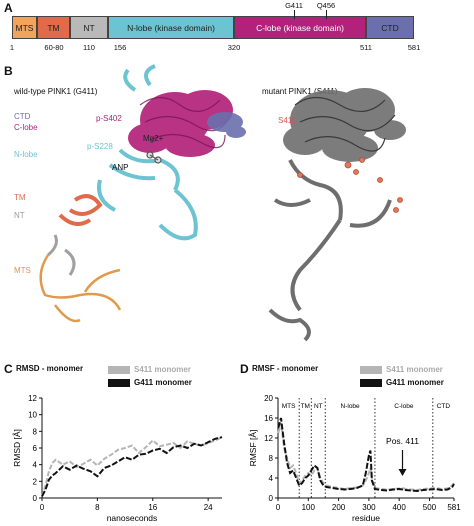  Describe the element at coordinates (351, 406) in the screenshot. I see `domain-label: N-lobe` at that location.